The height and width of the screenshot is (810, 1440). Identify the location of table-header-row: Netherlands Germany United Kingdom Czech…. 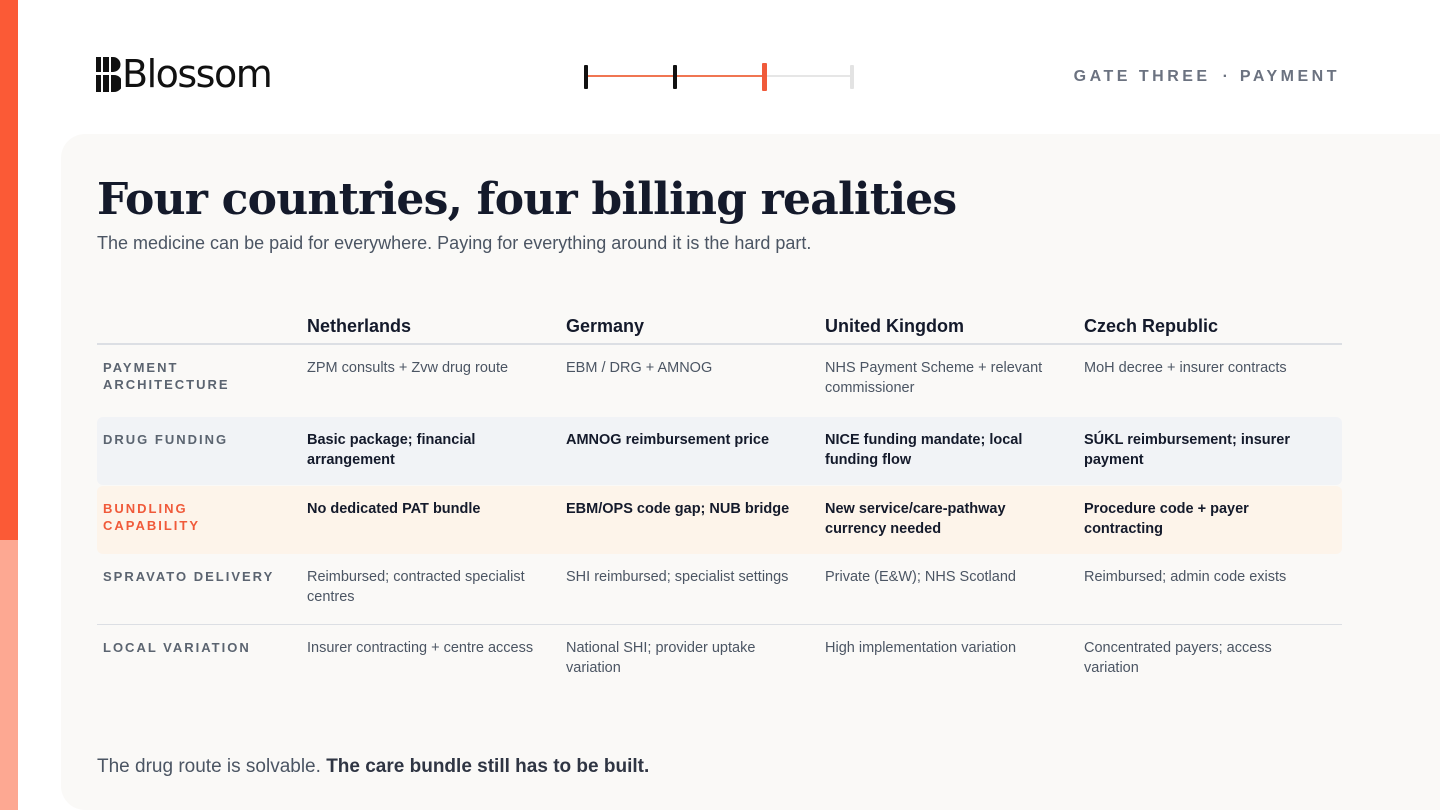
(719, 326).